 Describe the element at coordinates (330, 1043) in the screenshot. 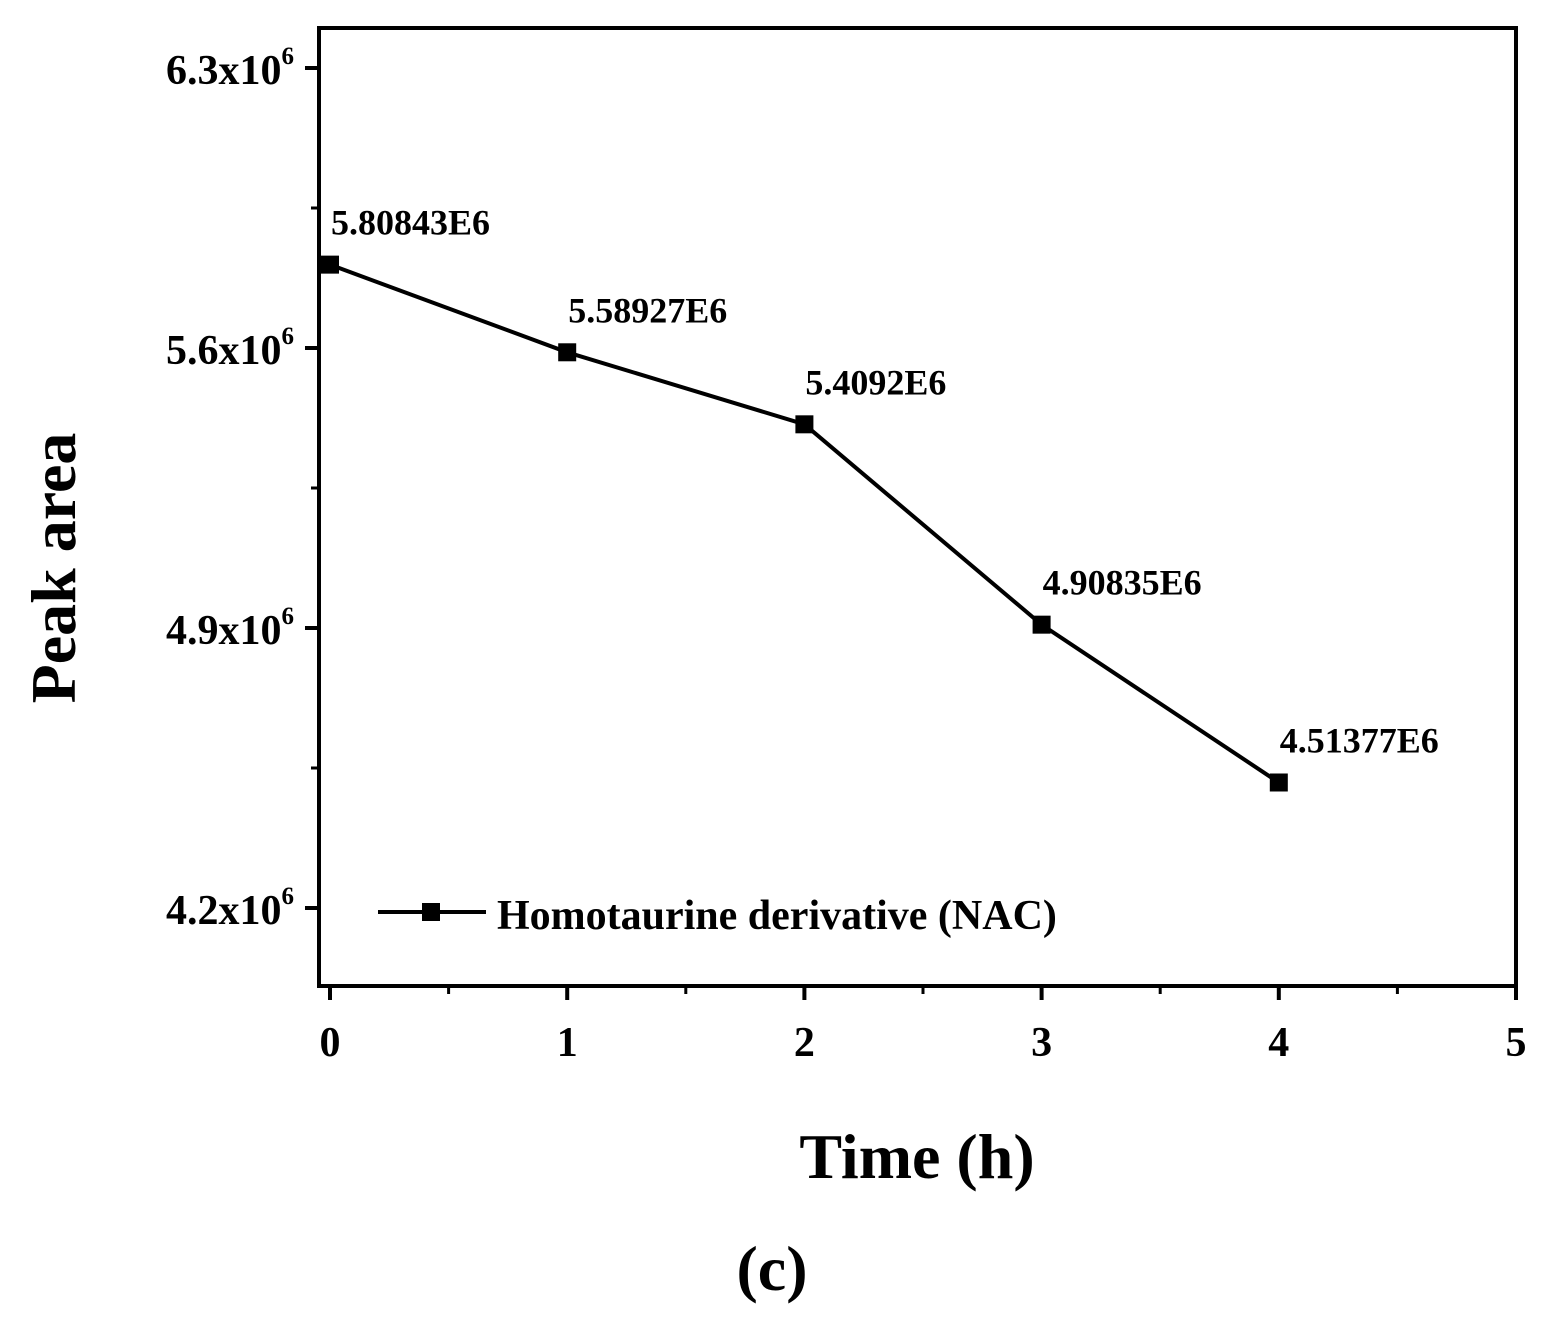

I see `x-tick-label: 0` at that location.